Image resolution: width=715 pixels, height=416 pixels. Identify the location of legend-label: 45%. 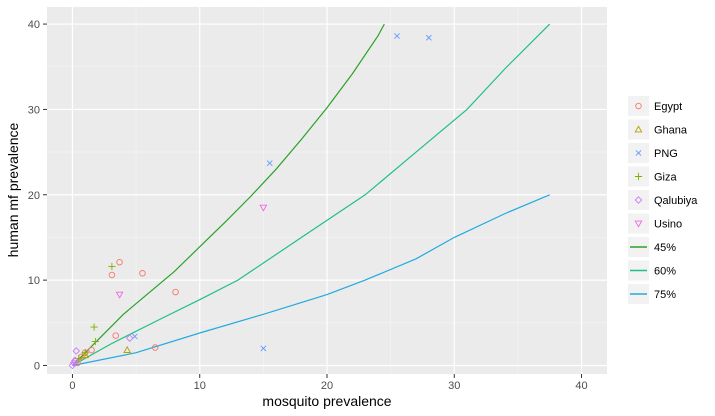
(665, 248).